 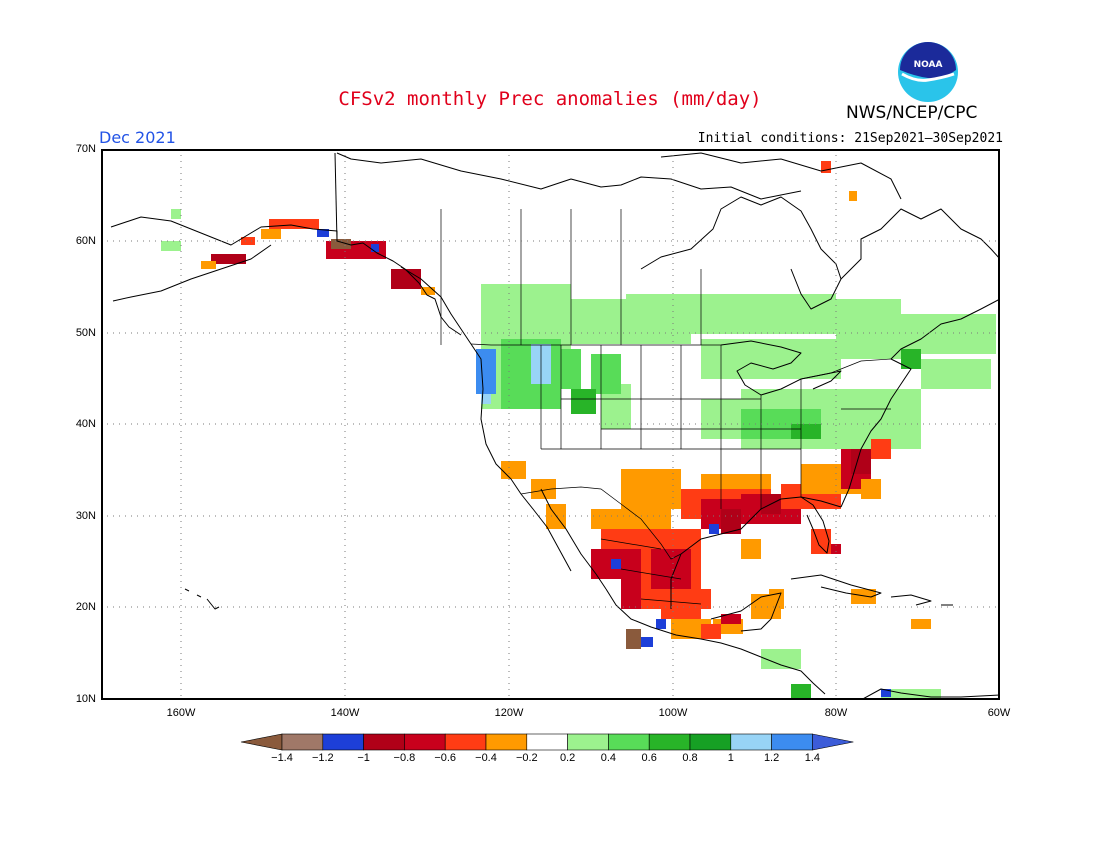 I want to click on colorbar-tick-label: 1, so click(x=730, y=758).